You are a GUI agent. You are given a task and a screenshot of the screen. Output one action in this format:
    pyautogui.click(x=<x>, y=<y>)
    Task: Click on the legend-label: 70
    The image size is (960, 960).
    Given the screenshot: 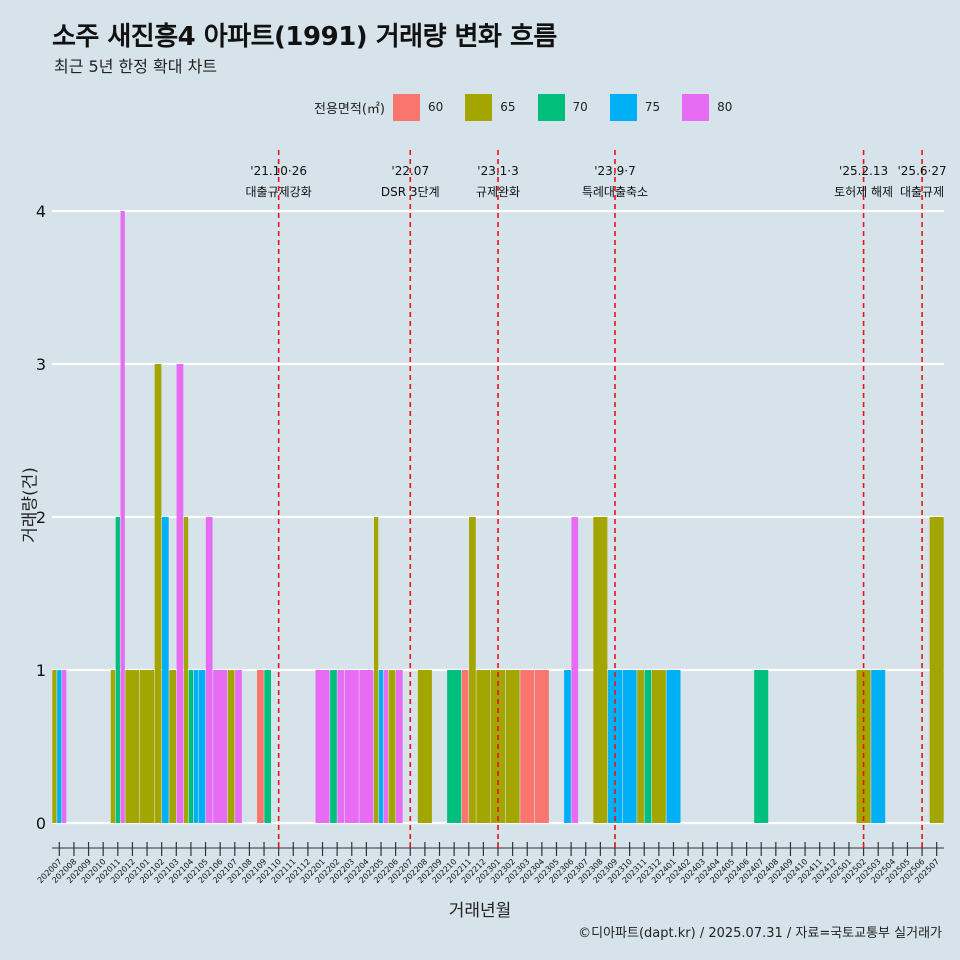 What is the action you would take?
    pyautogui.click(x=580, y=107)
    